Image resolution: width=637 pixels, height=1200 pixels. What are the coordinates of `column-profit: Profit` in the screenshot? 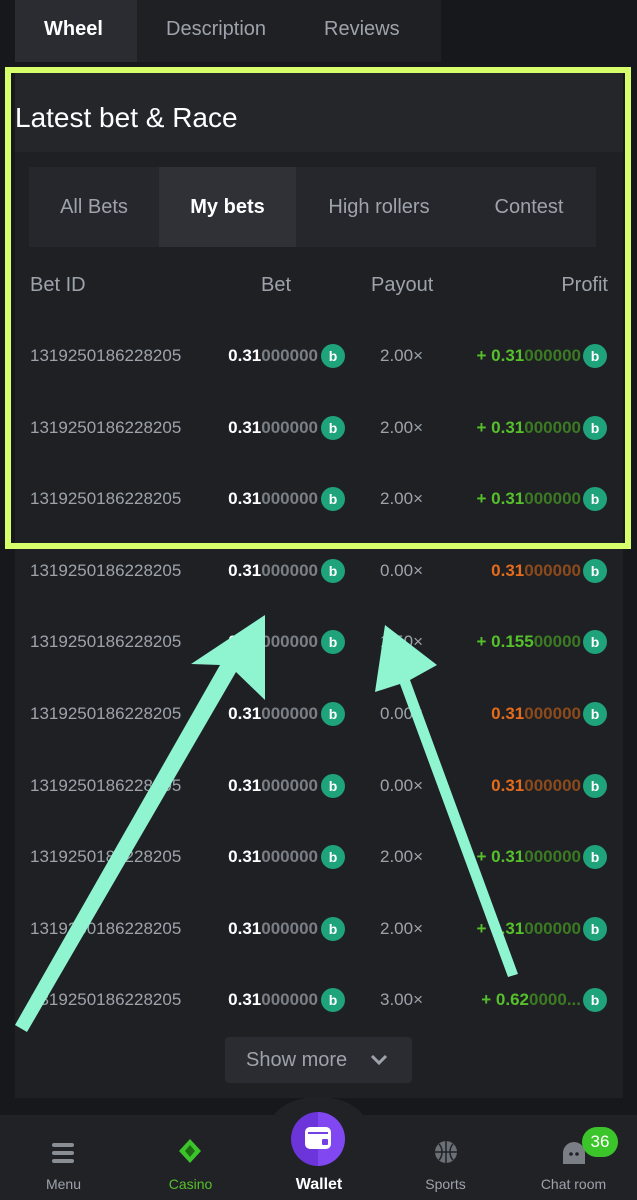 It's located at (584, 285).